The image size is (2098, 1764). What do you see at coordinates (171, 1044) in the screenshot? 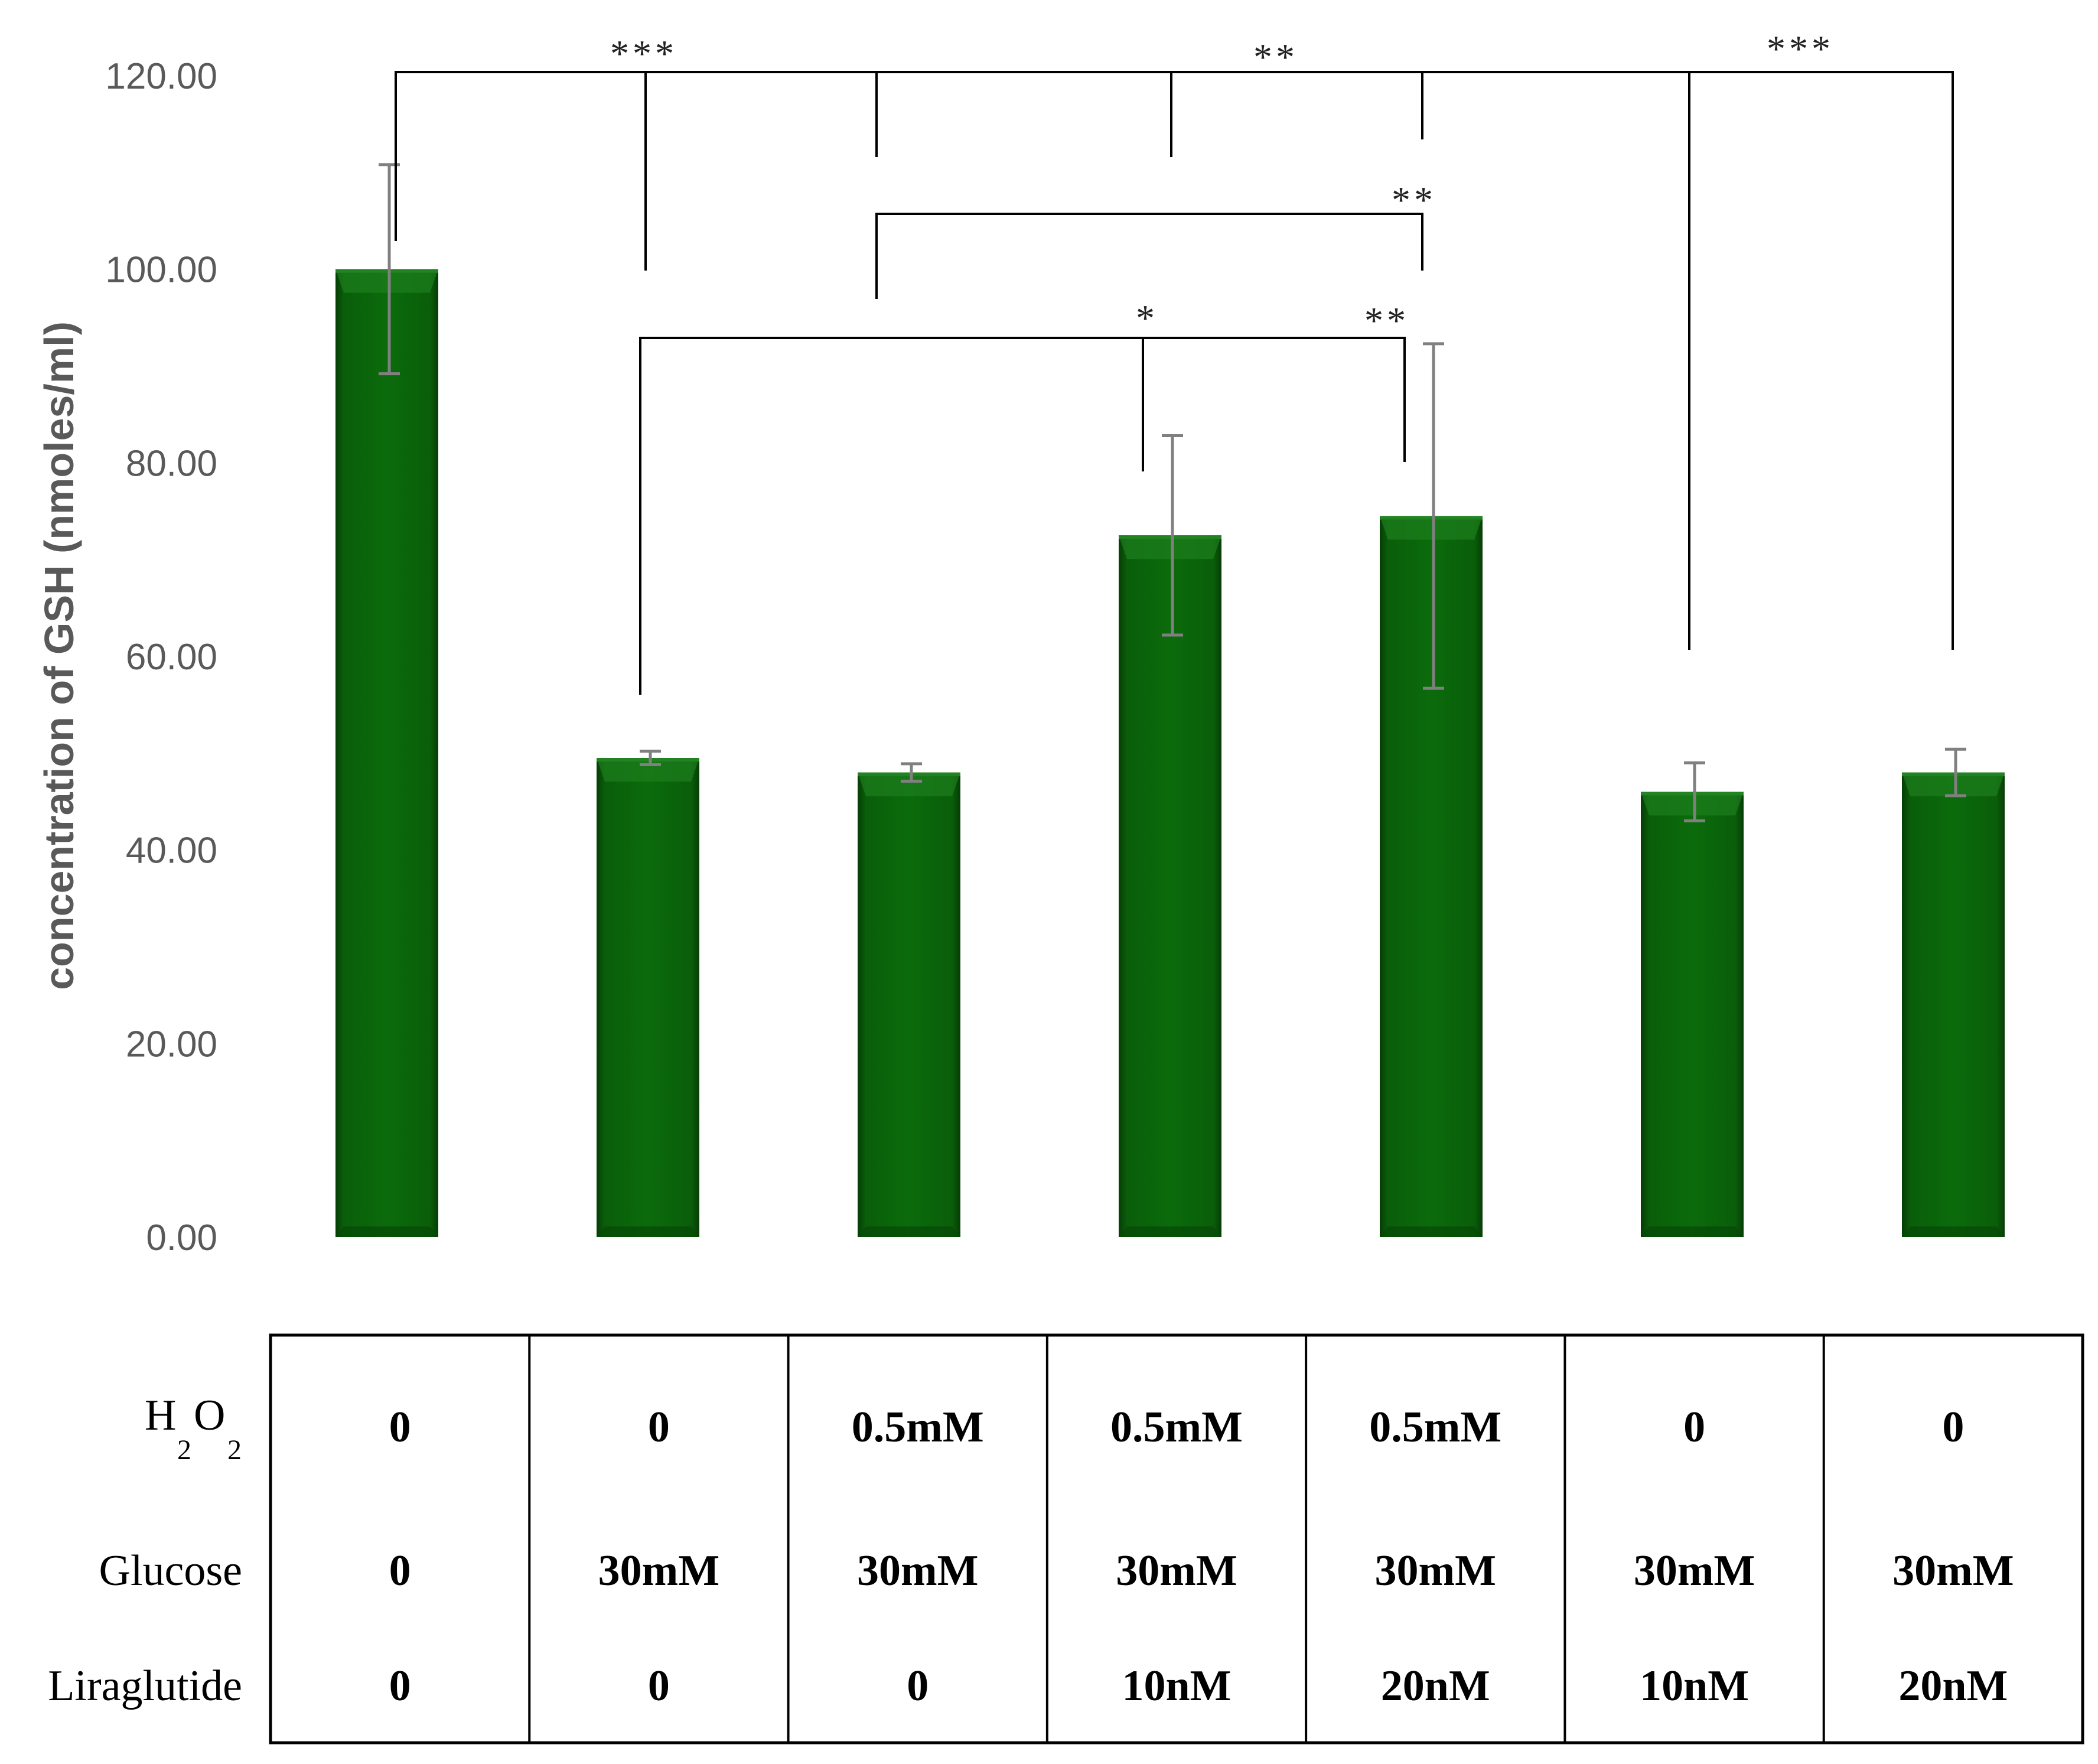
I see `y-tick-label: 20.00` at bounding box center [171, 1044].